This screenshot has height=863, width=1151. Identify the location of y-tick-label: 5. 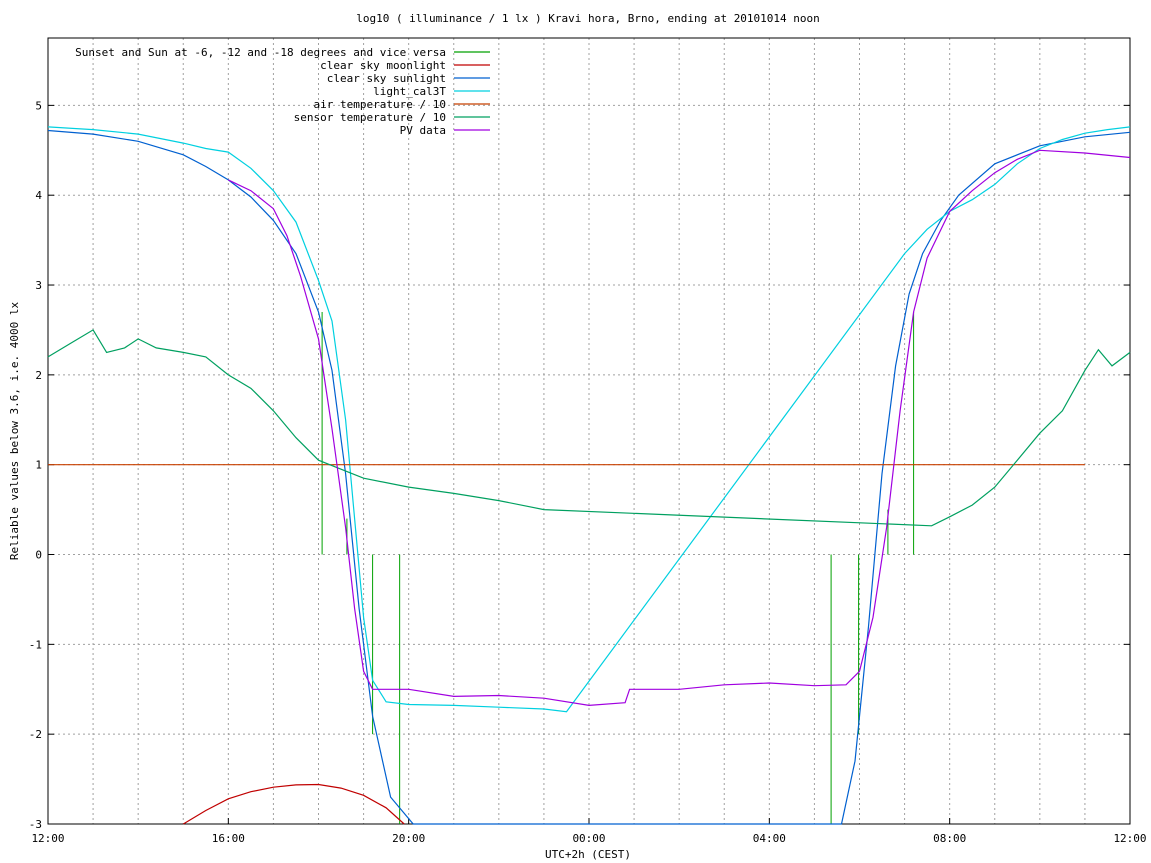
(38, 105).